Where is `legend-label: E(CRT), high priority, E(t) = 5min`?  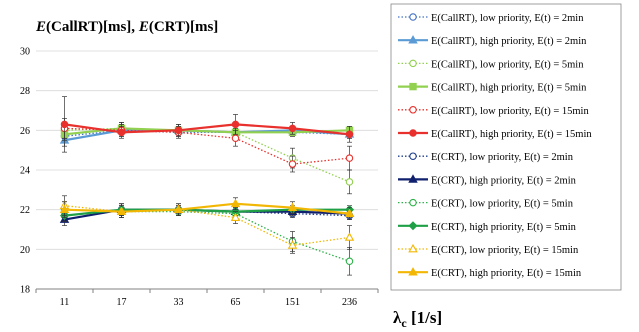 legend-label: E(CRT), high priority, E(t) = 5min is located at coordinates (504, 227).